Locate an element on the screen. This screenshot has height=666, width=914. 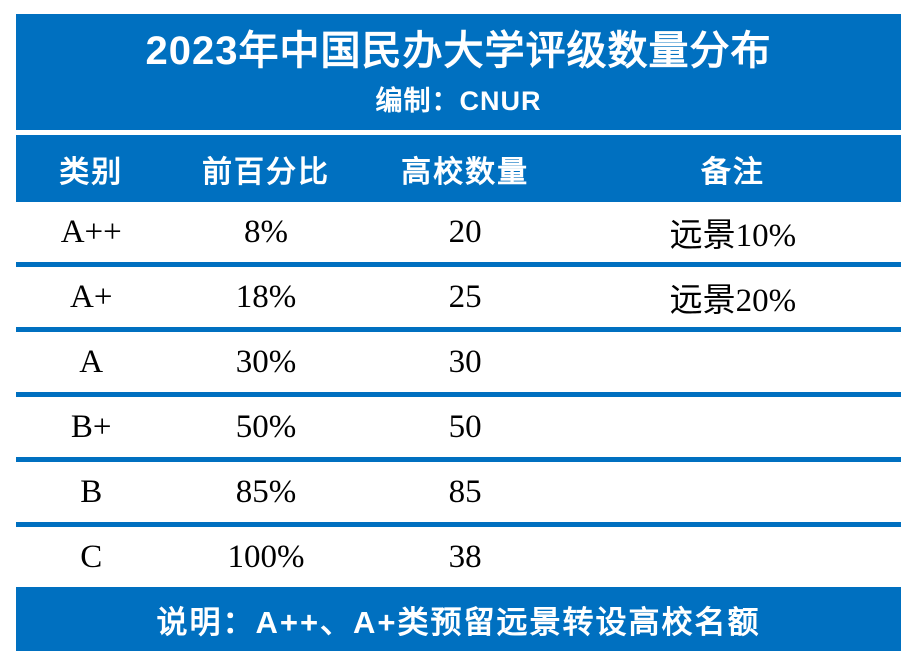
table-row: C 100% 38 is located at coordinates (458, 557).